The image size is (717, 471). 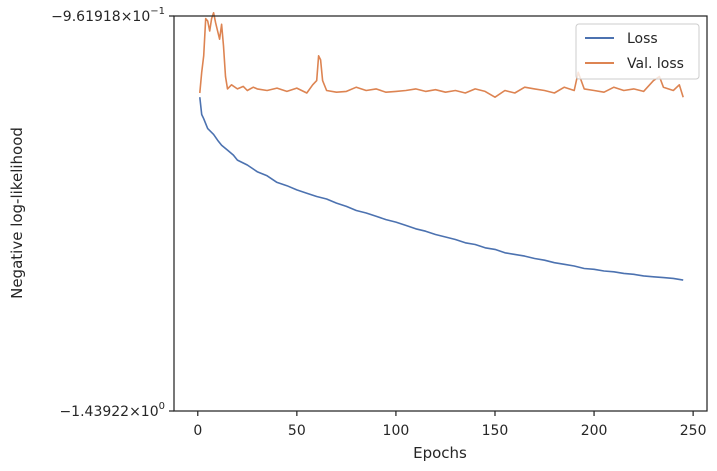 What do you see at coordinates (693, 431) in the screenshot?
I see `x-tick-label: 250` at bounding box center [693, 431].